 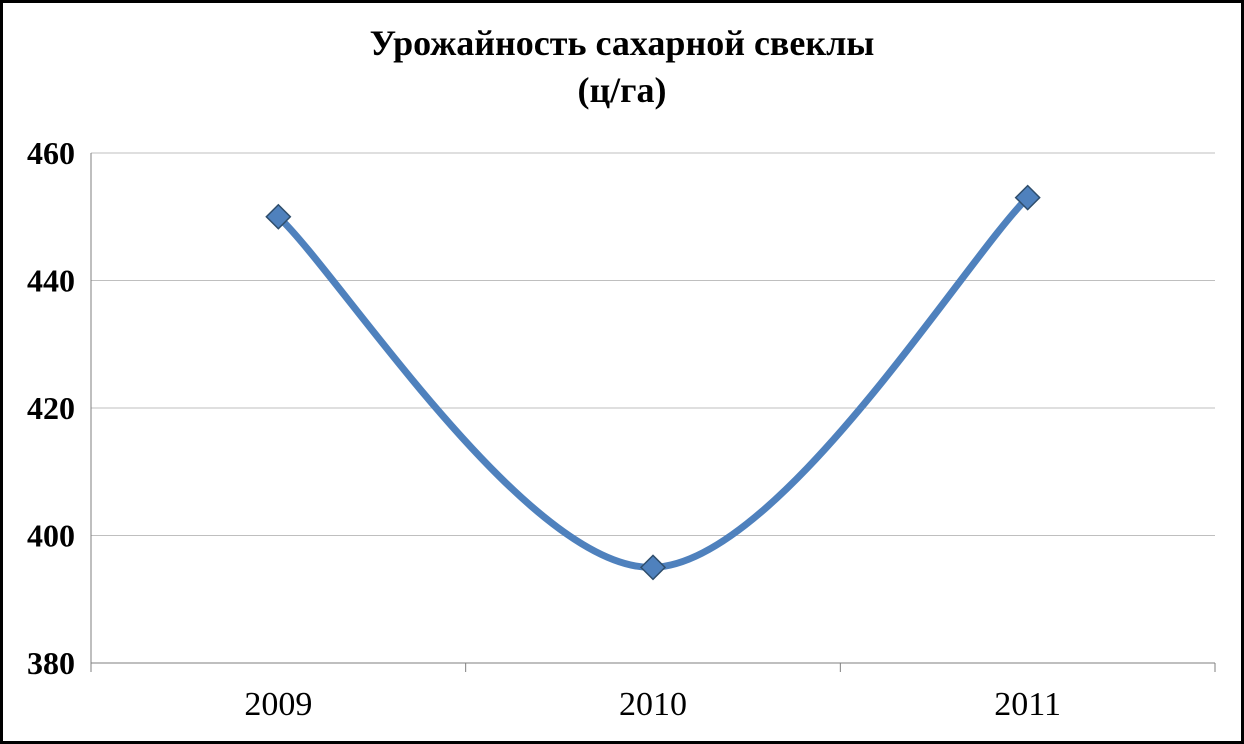 What do you see at coordinates (653, 704) in the screenshot?
I see `x-tick-label: 2010` at bounding box center [653, 704].